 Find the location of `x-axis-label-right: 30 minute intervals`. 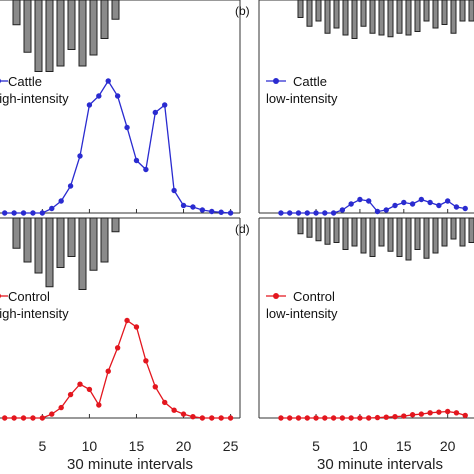

x-axis-label-right: 30 minute intervals is located at coordinates (380, 464).